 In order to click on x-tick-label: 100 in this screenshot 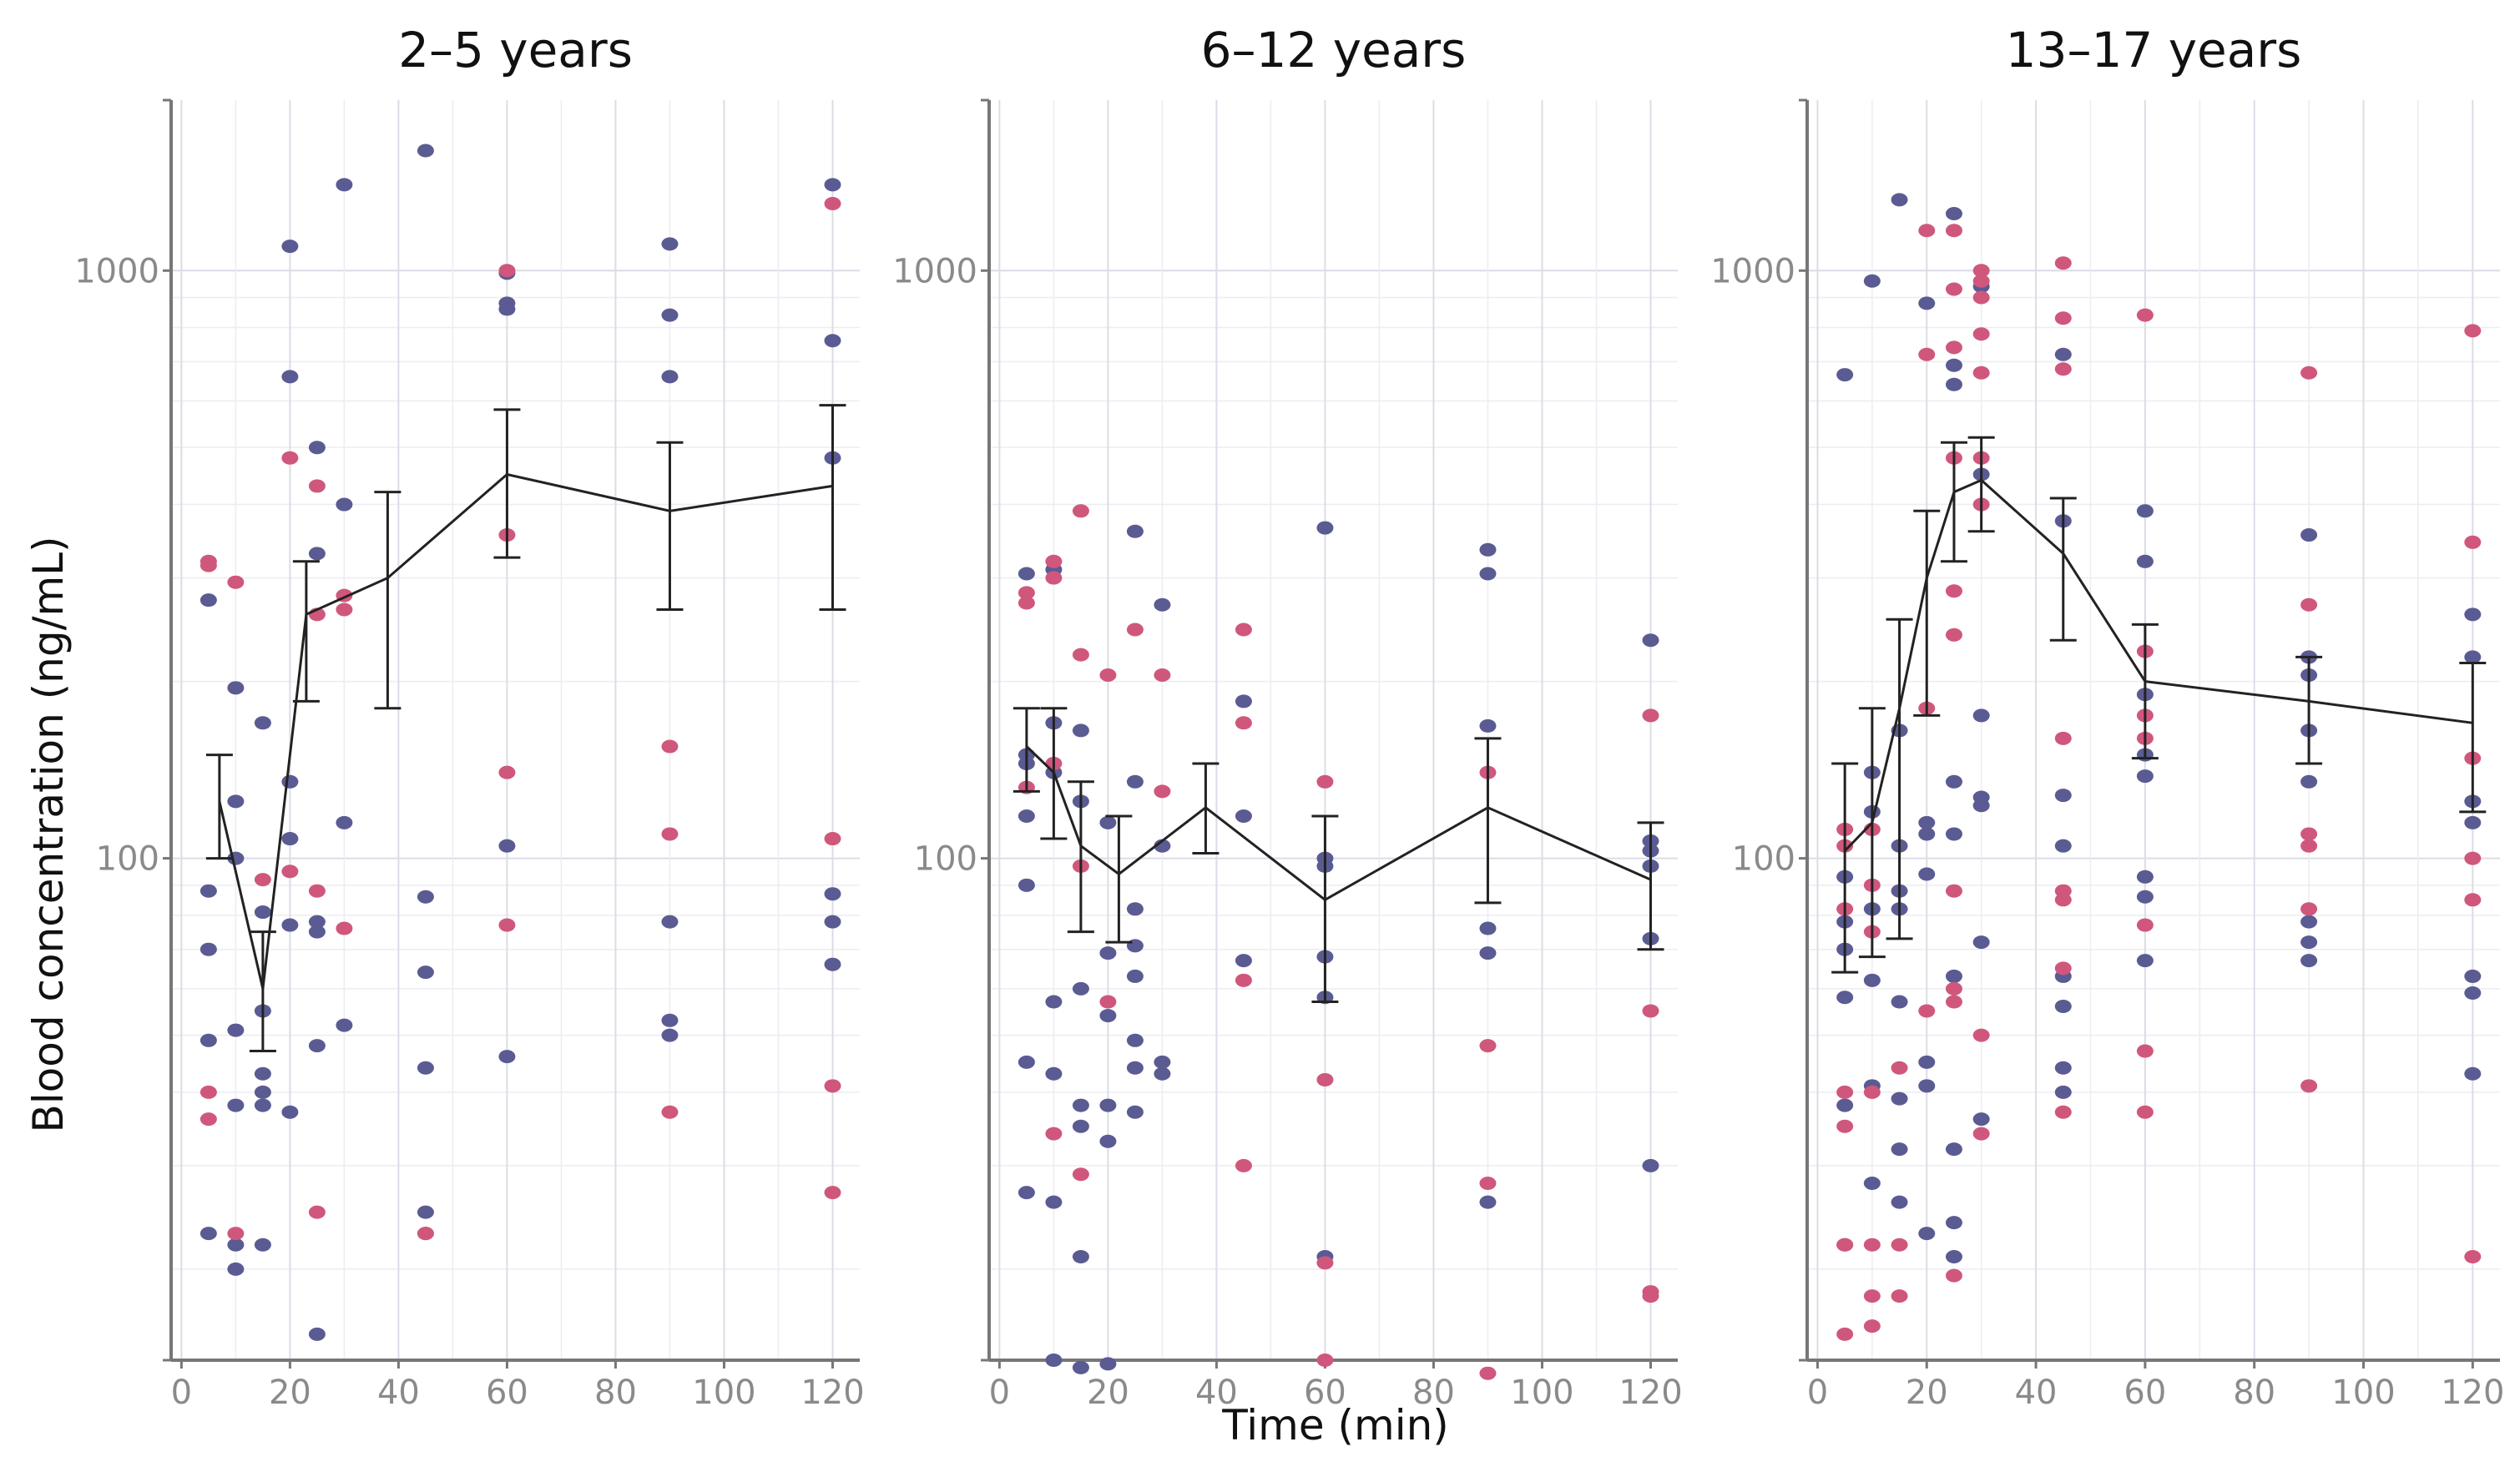, I will do `click(2363, 1393)`.